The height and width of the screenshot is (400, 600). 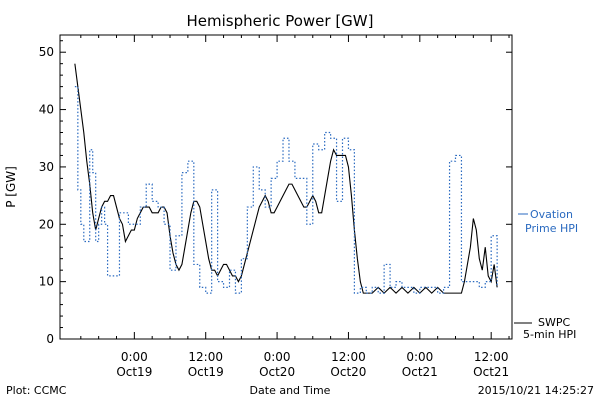 What do you see at coordinates (546, 274) in the screenshot?
I see `legend: Ovation Prime HPI SWPC 5-min HPI` at bounding box center [546, 274].